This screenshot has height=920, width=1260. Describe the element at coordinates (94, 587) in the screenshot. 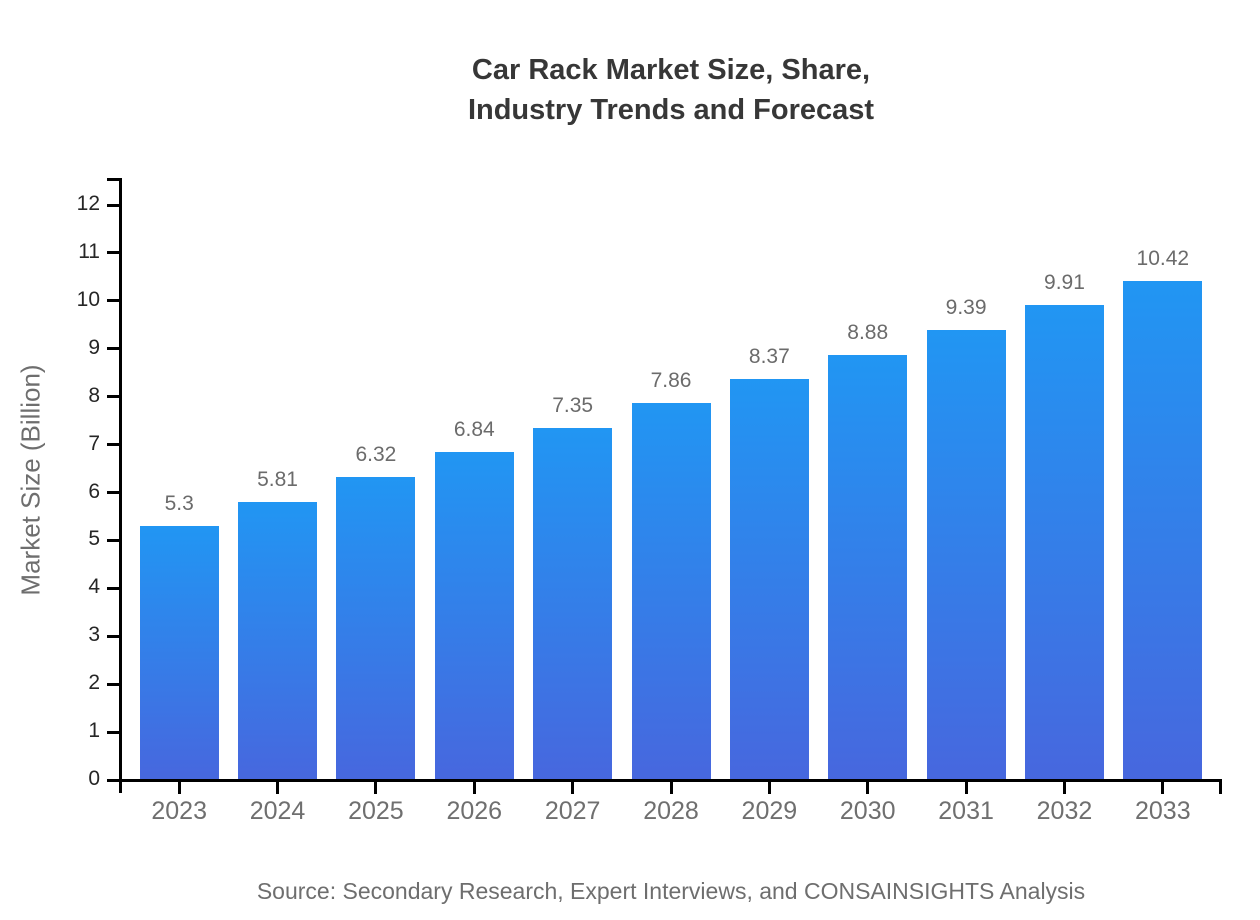

I see `y-tick-label: 4` at that location.